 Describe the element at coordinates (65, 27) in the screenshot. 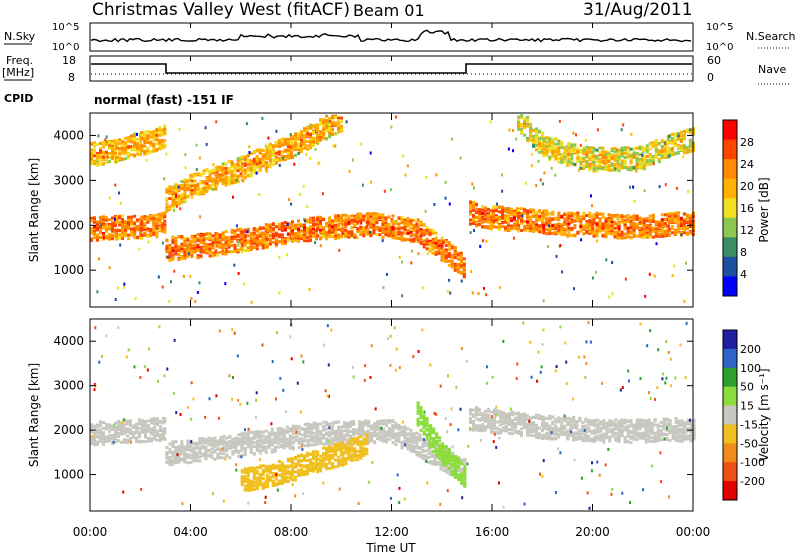

I see `nsky-tick-top: 10^5` at that location.